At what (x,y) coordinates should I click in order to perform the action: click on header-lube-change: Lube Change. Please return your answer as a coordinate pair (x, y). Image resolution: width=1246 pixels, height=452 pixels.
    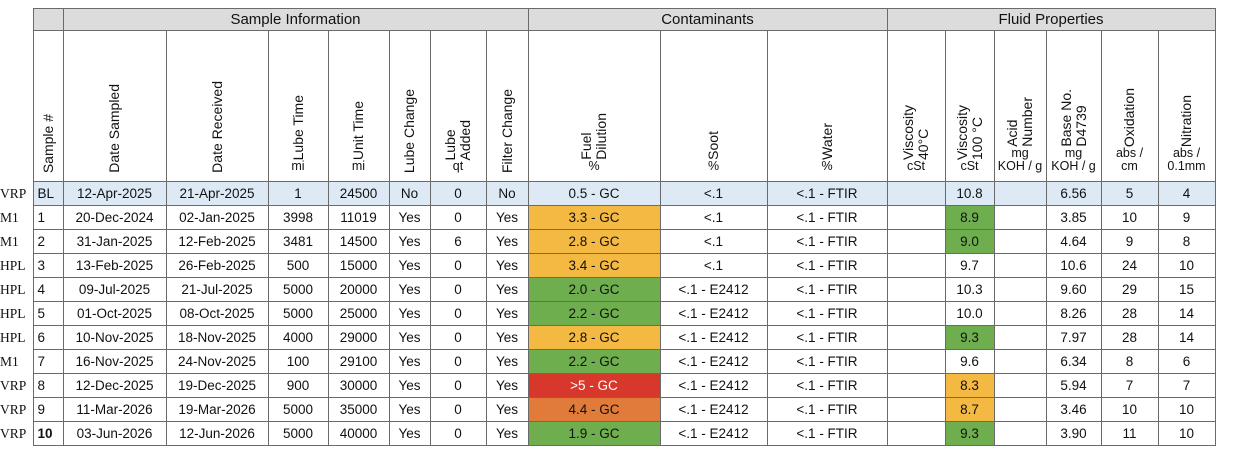
    Looking at the image, I should click on (409, 106).